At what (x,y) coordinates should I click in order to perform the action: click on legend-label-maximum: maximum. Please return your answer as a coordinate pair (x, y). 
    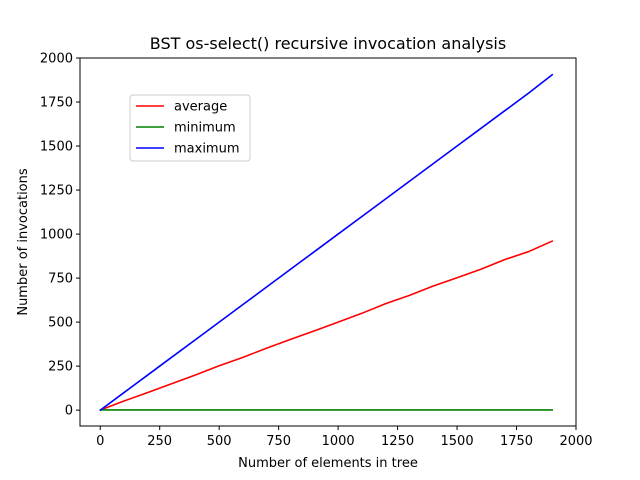
    Looking at the image, I should click on (207, 149).